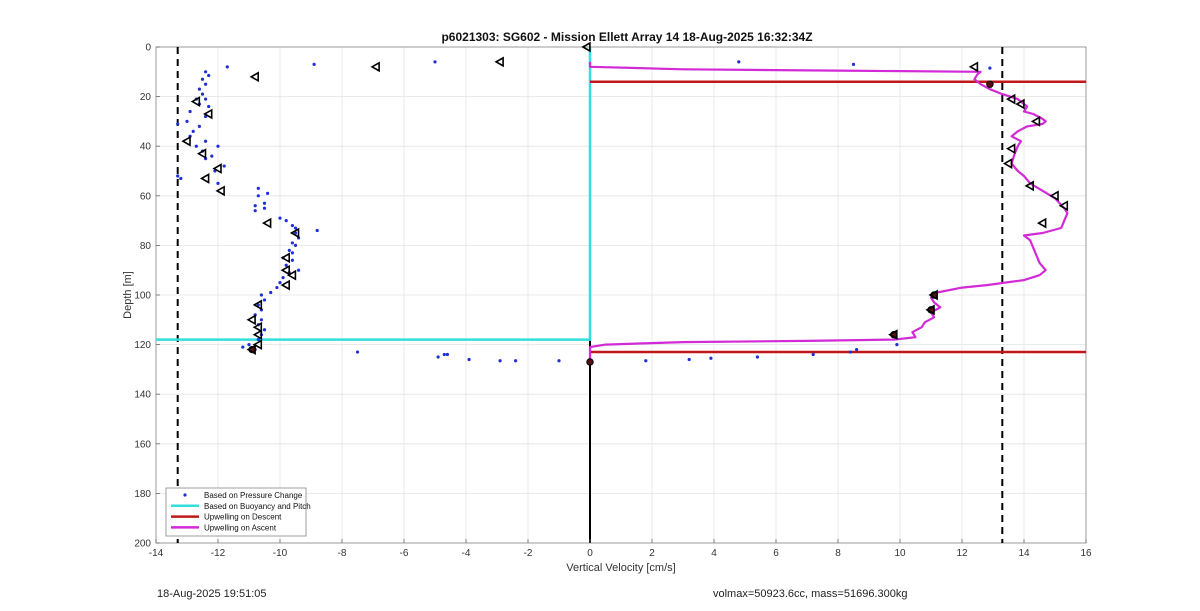 This screenshot has height=611, width=1200. What do you see at coordinates (146, 246) in the screenshot?
I see `y-tick-label: 80` at bounding box center [146, 246].